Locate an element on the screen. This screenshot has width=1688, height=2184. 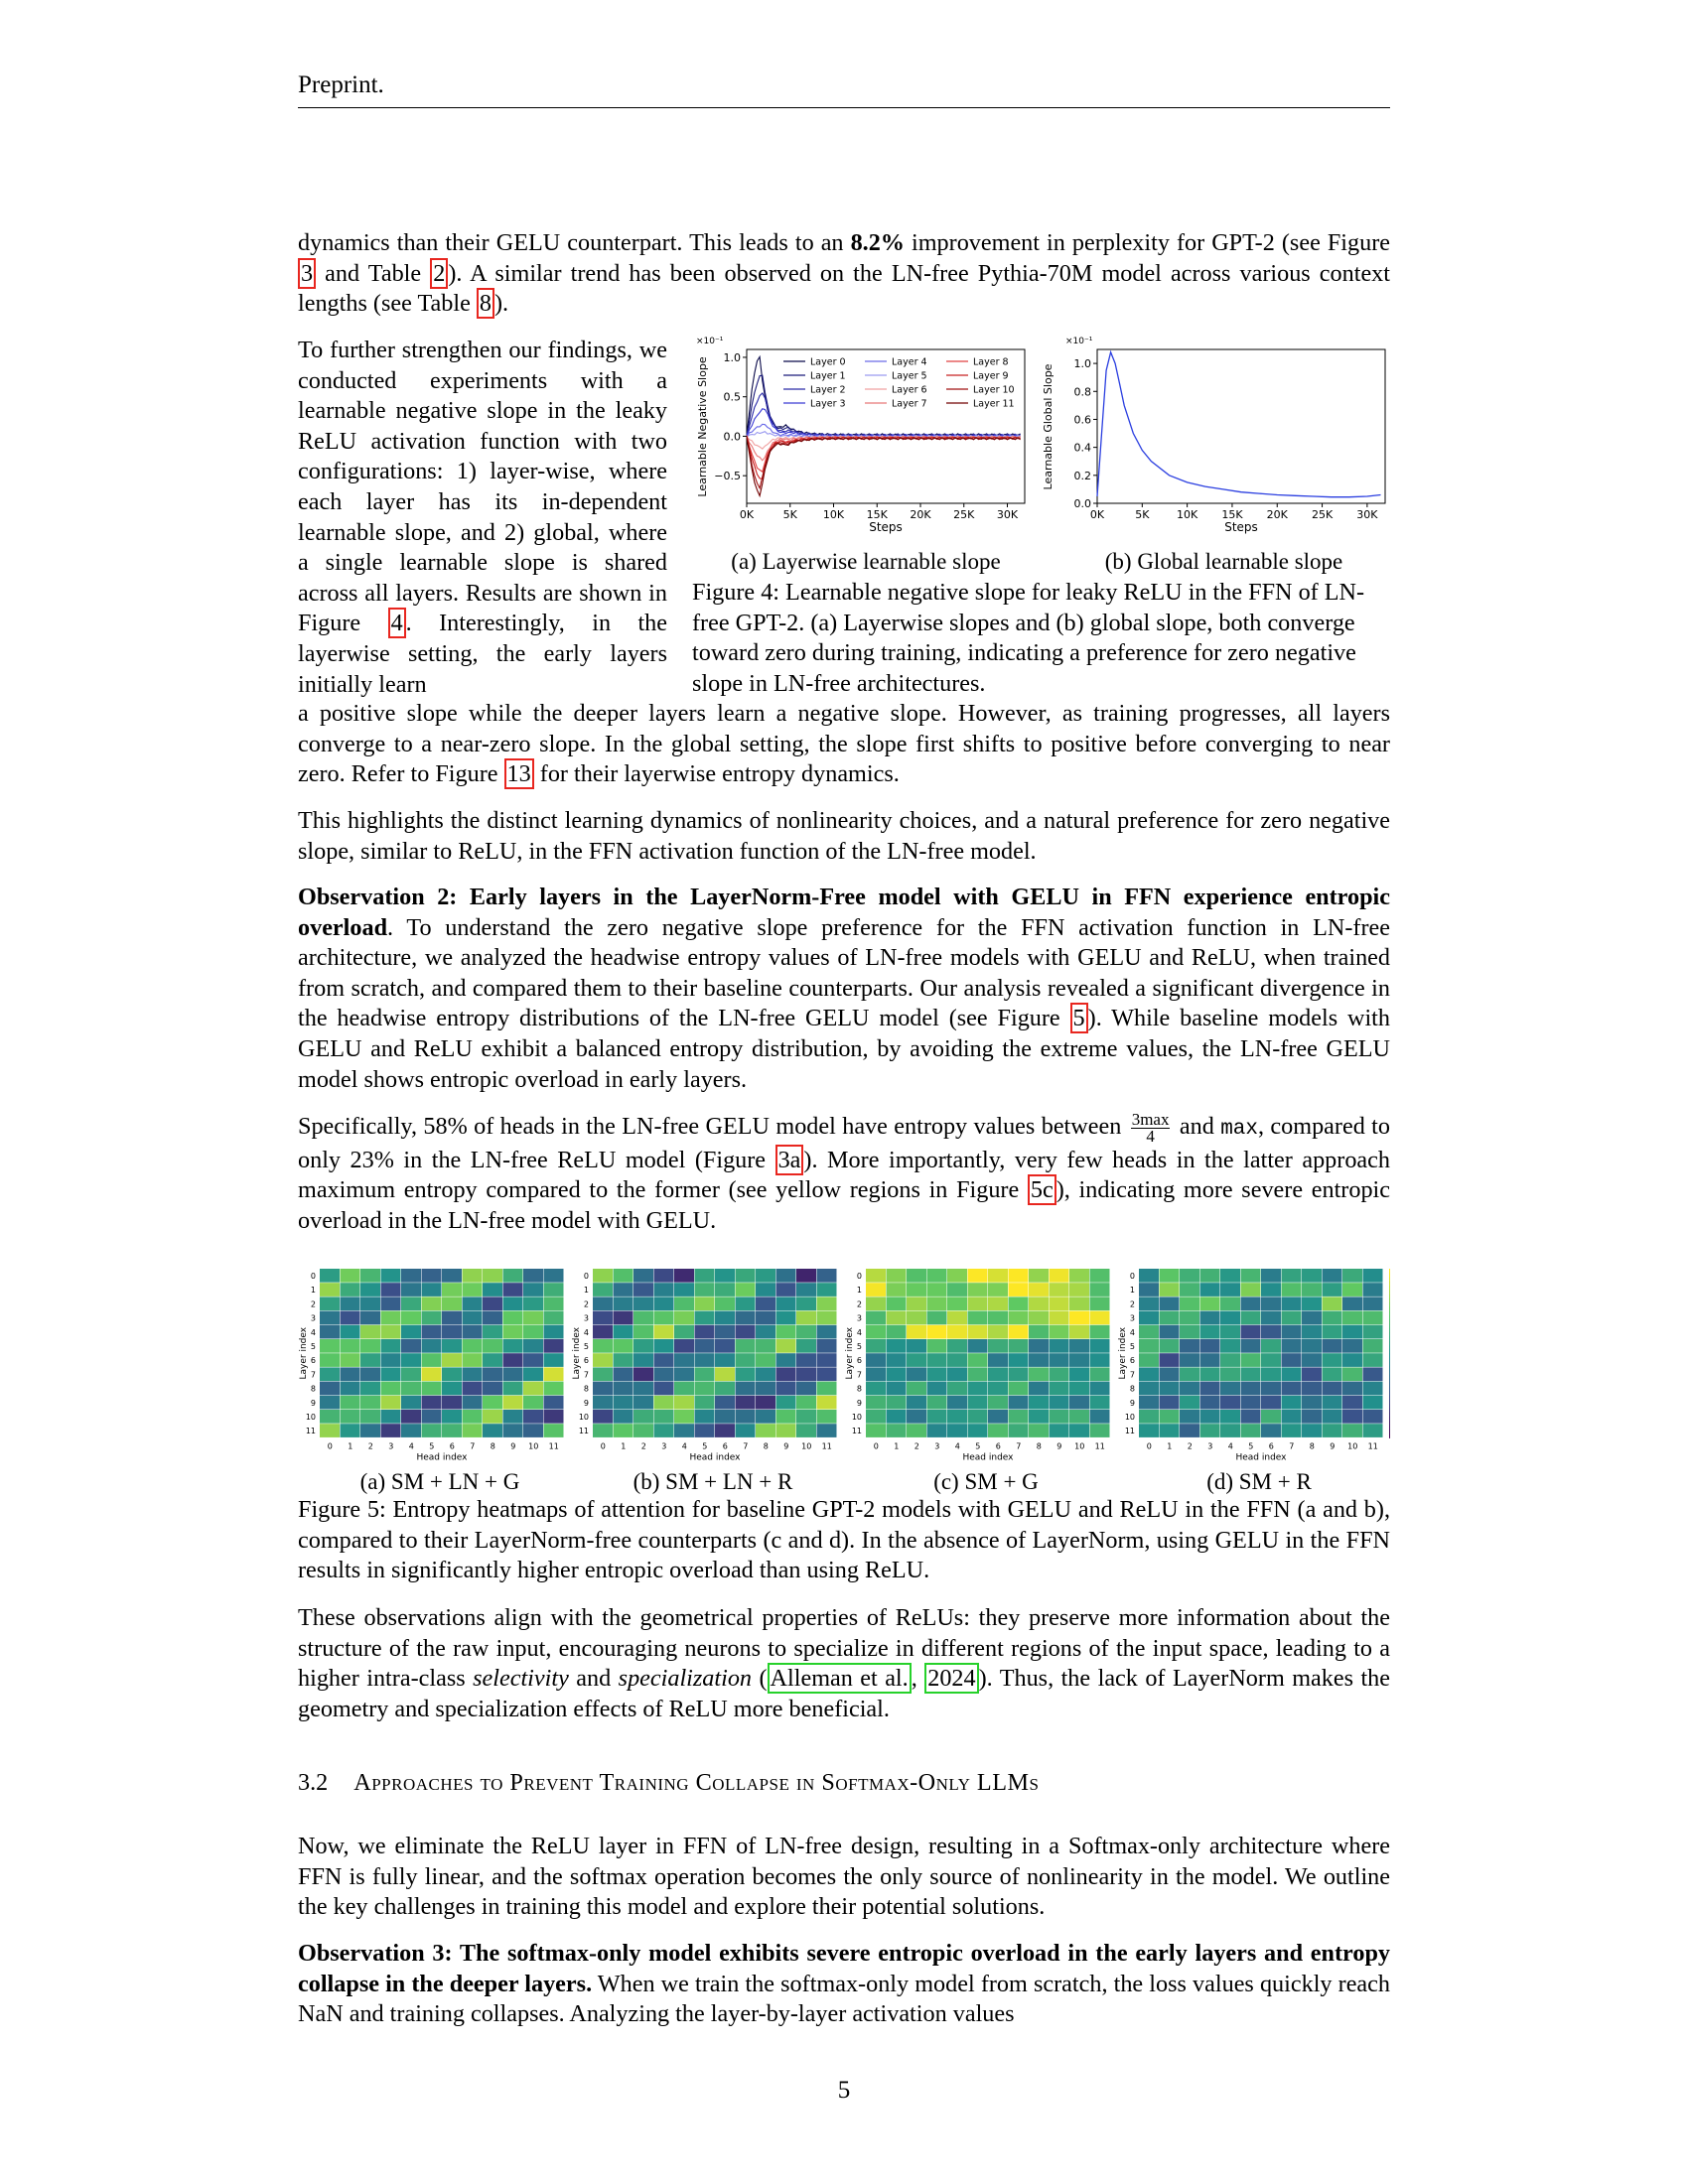
fig4a-xticks-group: 0K 5K 10K 15K 20K 25K 30K is located at coordinates (879, 512).